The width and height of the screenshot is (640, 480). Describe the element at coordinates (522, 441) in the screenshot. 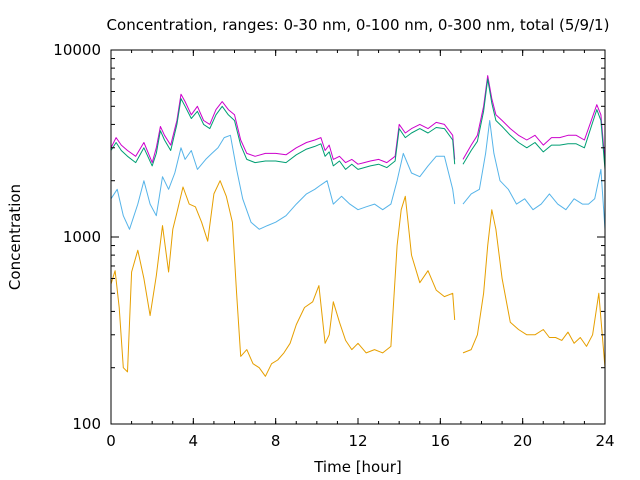

I see `x-tick-label: 20` at that location.